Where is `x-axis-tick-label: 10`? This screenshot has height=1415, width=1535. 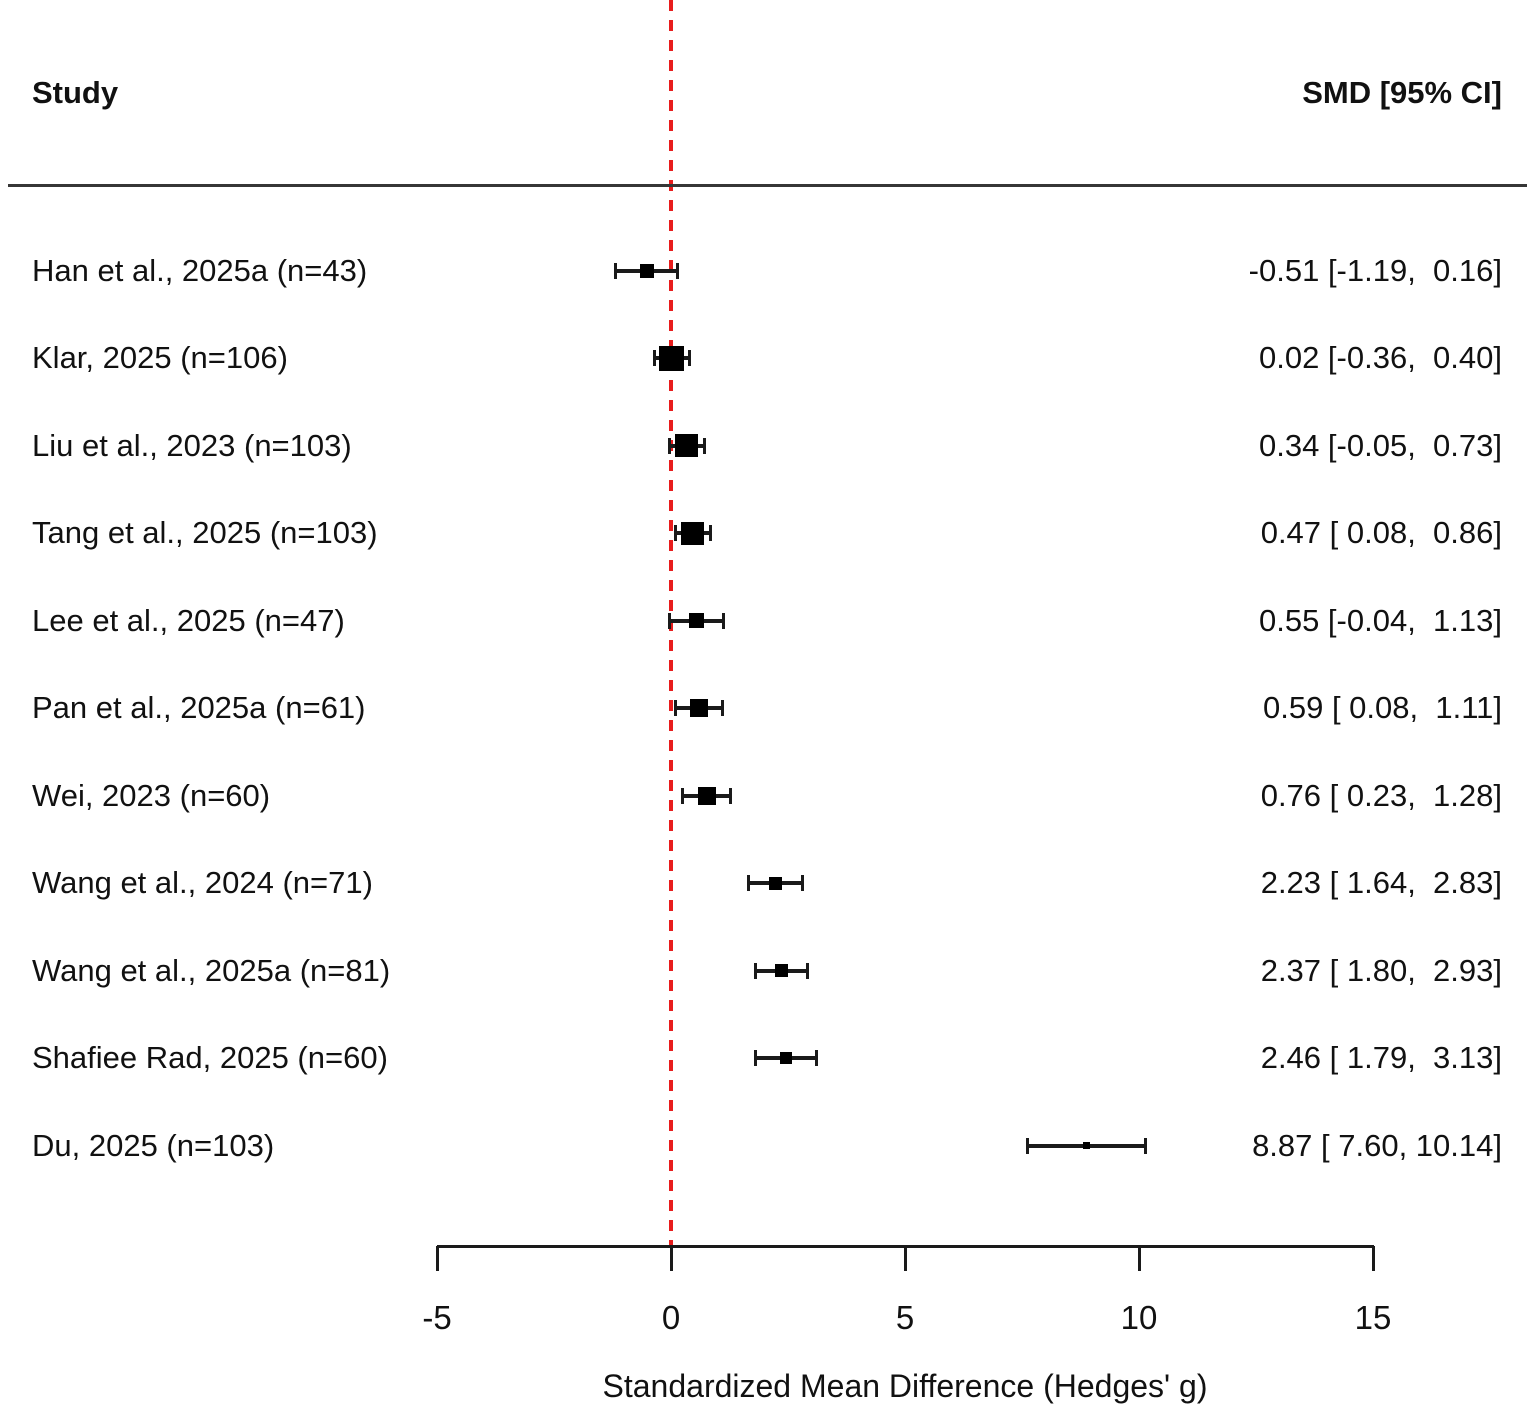 x-axis-tick-label: 10 is located at coordinates (1139, 1317).